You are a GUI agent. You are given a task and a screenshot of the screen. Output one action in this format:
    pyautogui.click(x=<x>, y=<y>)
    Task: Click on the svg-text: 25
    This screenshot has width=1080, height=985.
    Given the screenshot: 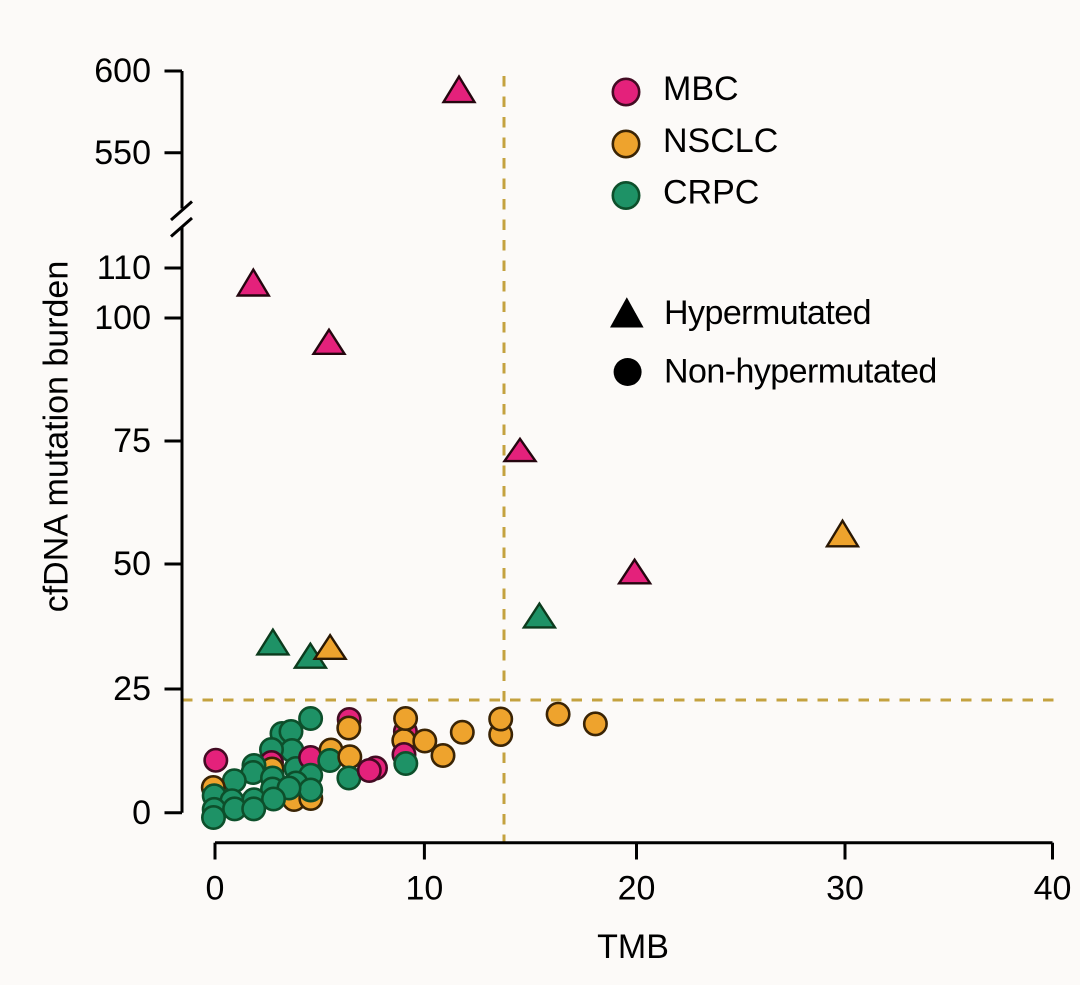 What is the action you would take?
    pyautogui.click(x=132, y=689)
    